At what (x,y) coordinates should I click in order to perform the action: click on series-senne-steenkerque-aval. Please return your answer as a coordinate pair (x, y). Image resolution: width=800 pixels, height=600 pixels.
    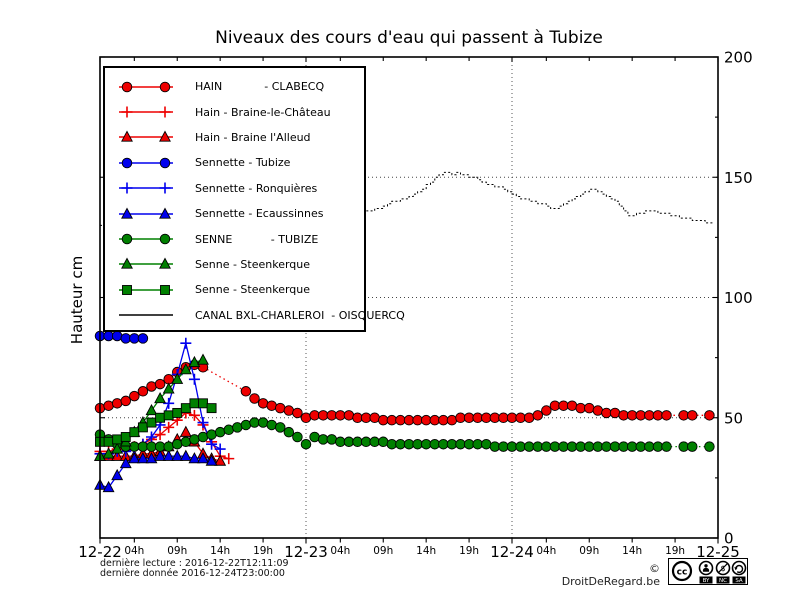
    Looking at the image, I should click on (156, 422).